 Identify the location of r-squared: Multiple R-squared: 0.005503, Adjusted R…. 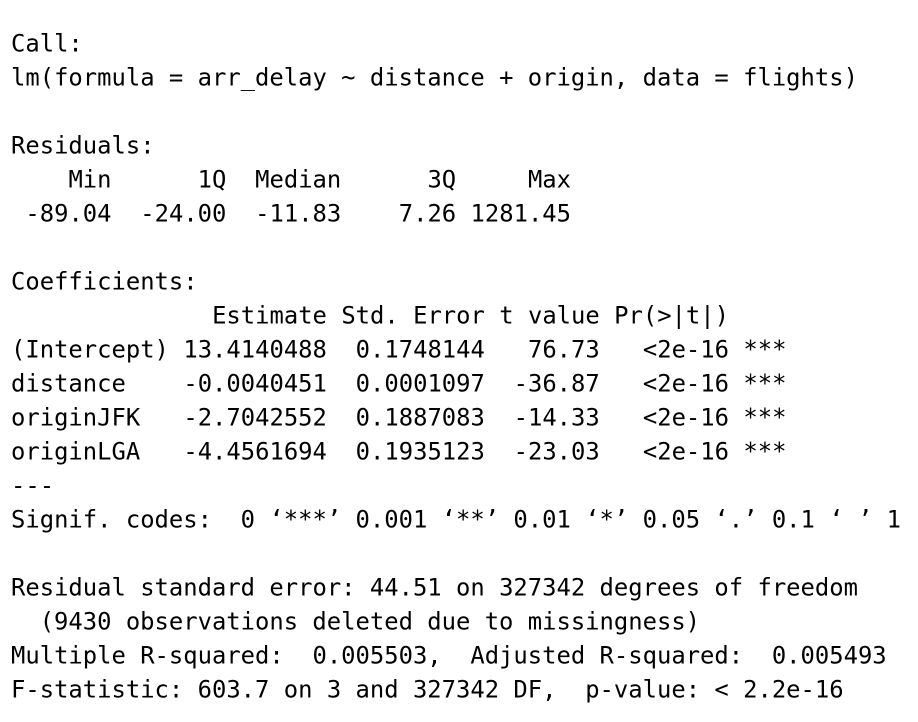
(449, 656).